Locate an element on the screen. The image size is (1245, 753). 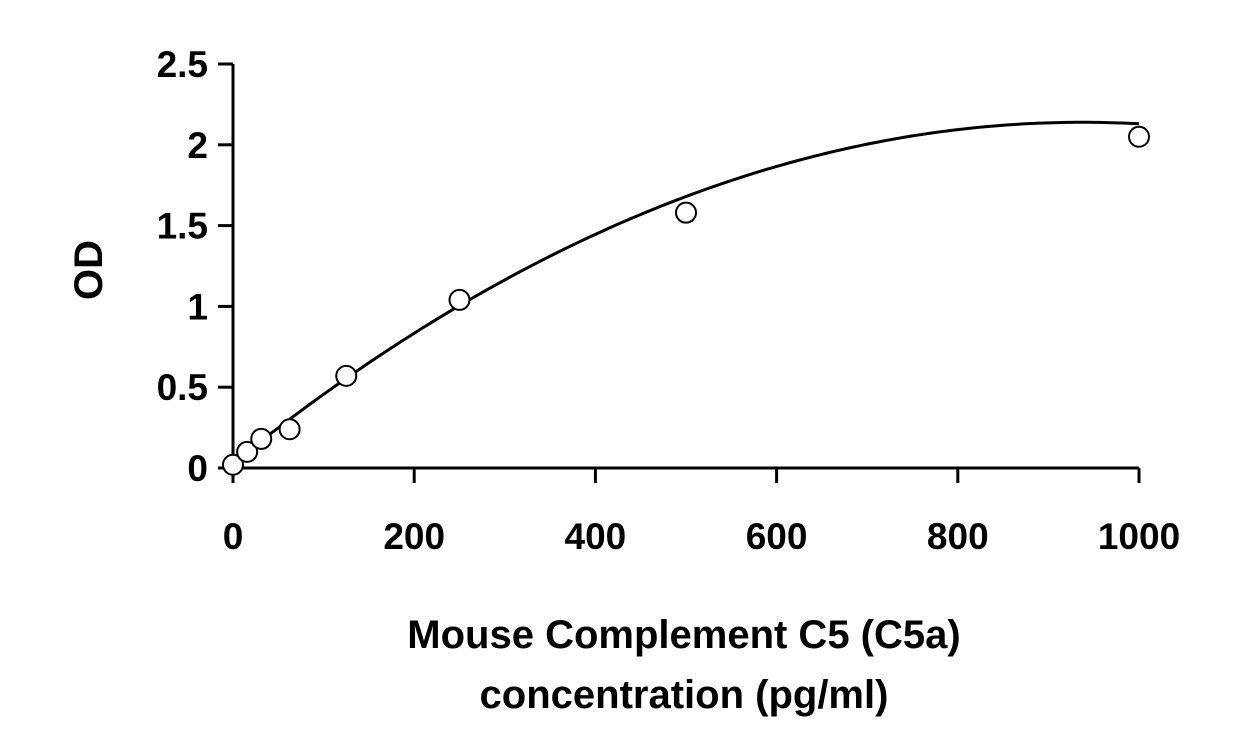
y-tick-label: 2.5 is located at coordinates (182, 64).